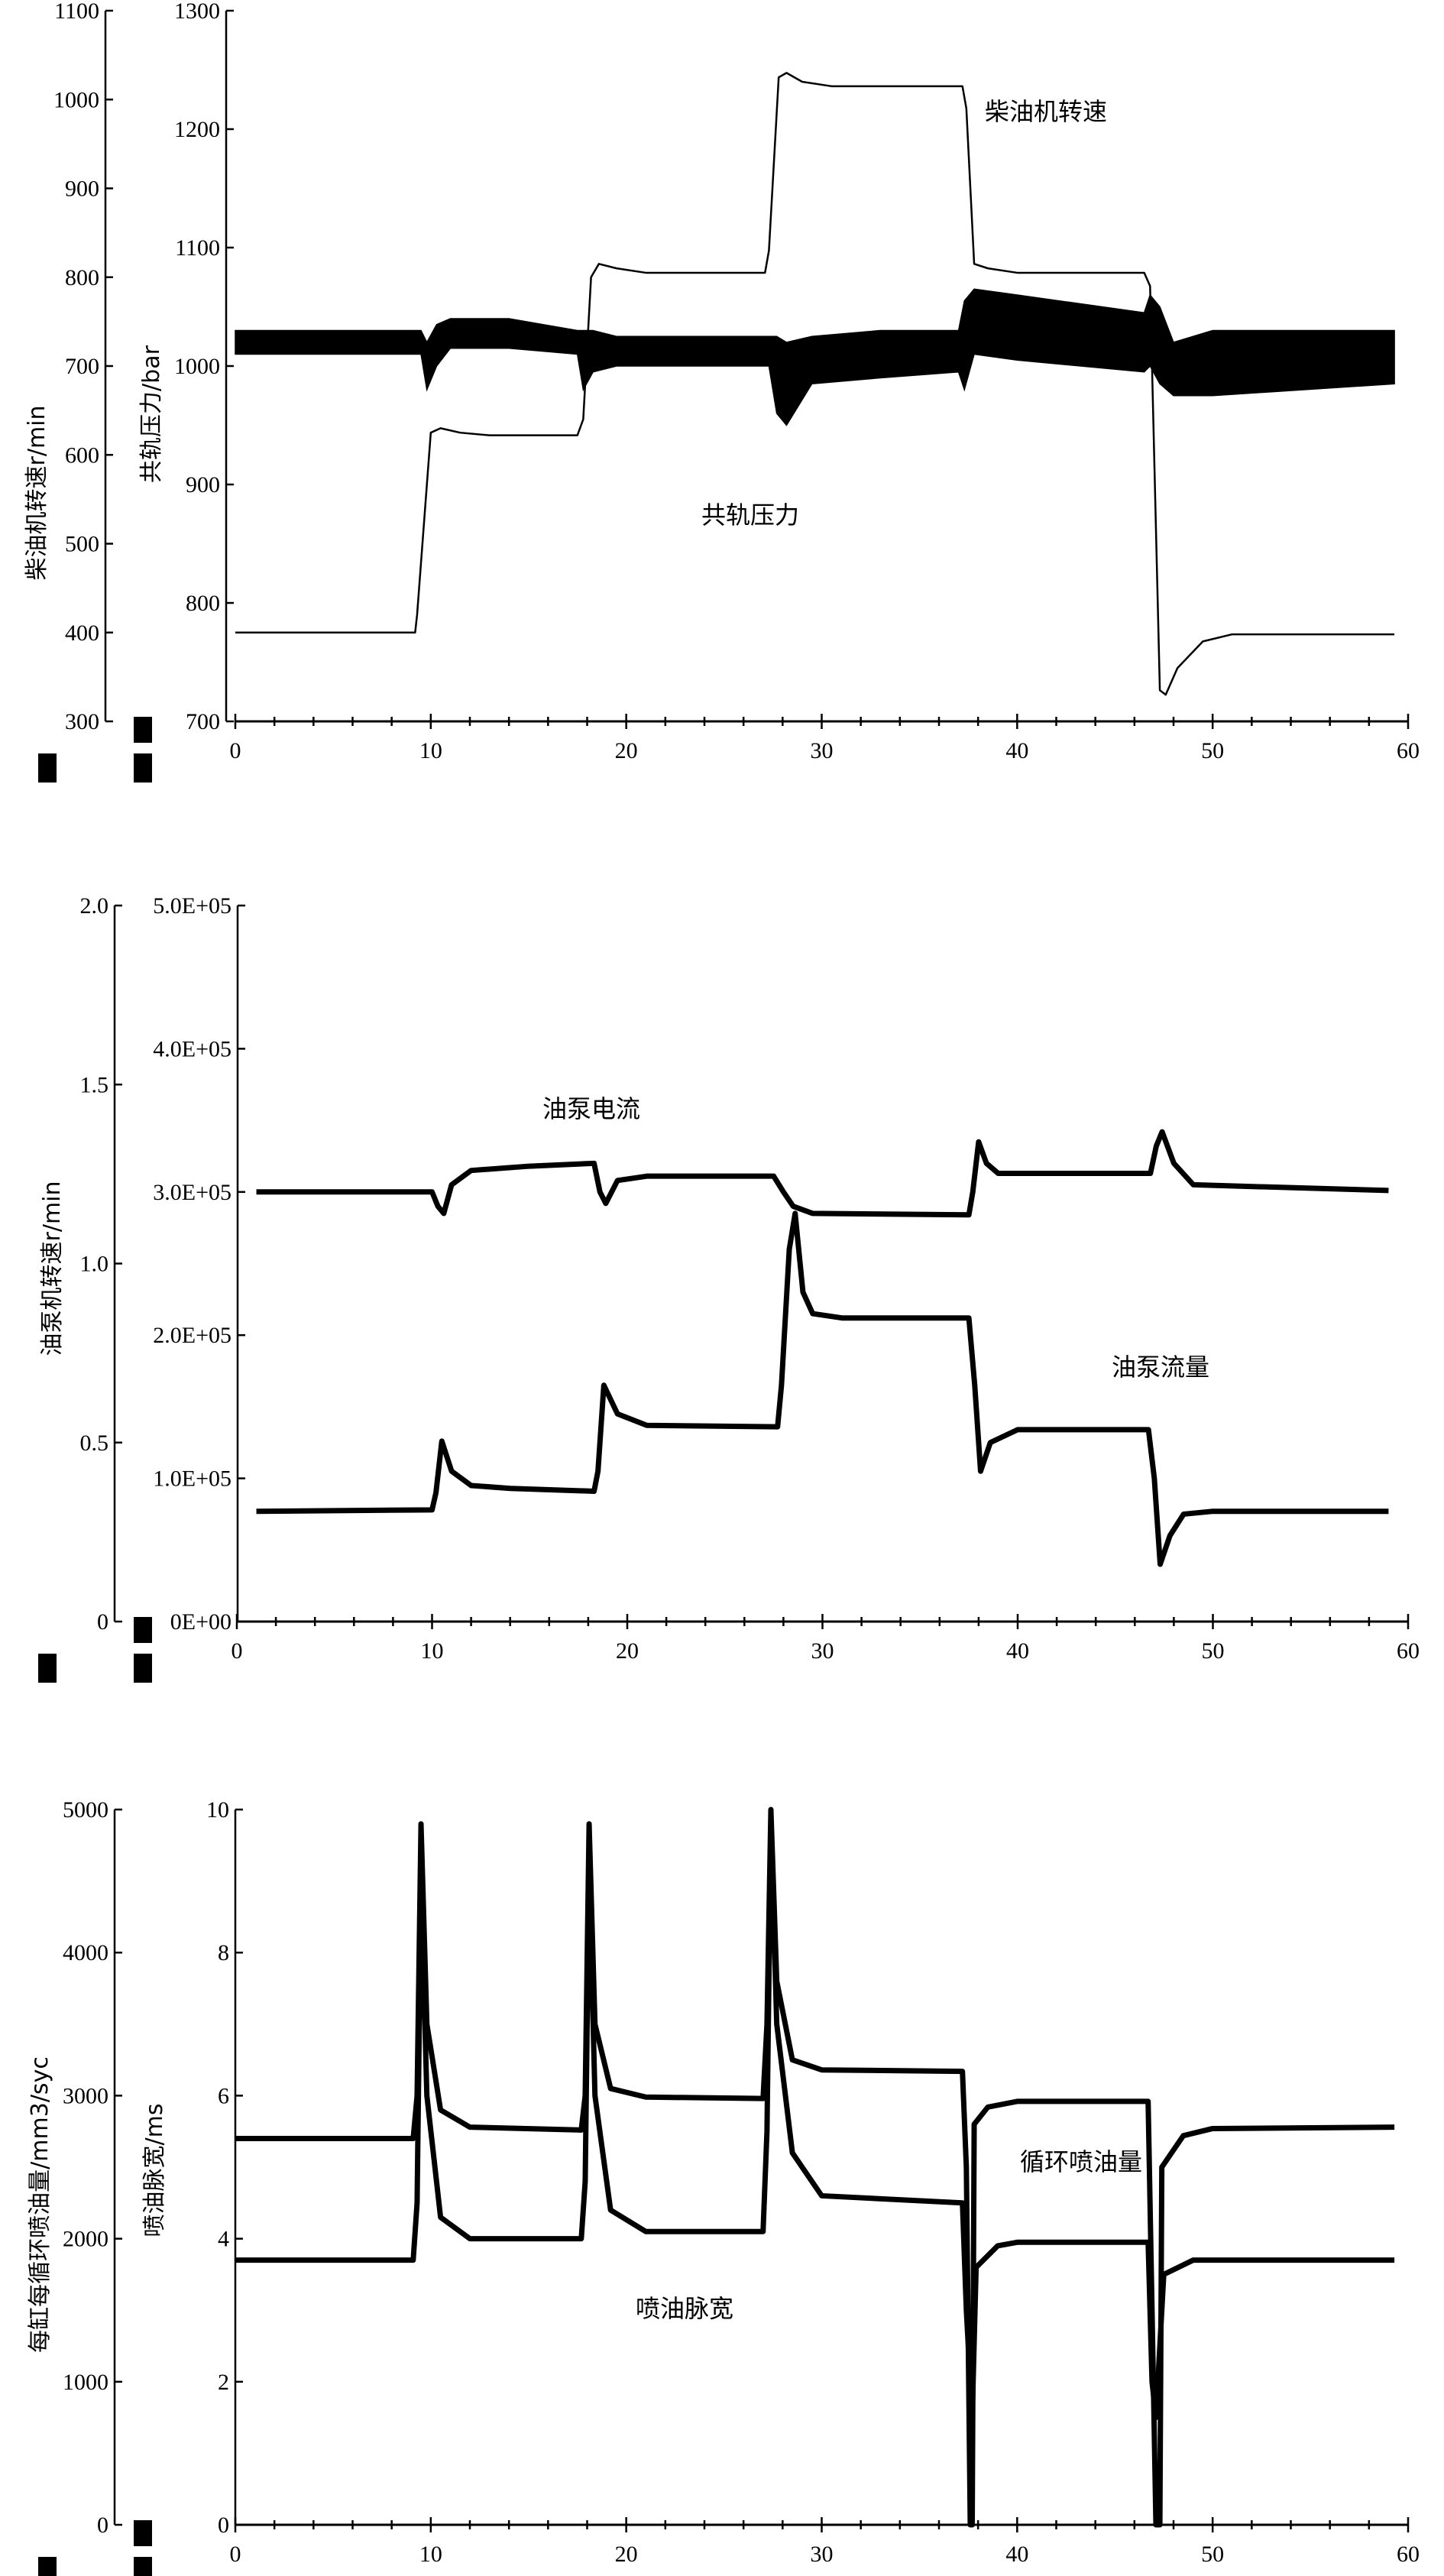 This screenshot has width=1444, height=2576. Describe the element at coordinates (192, 1192) in the screenshot. I see `left-axis-1-tick-label: 3.0E+05` at that location.